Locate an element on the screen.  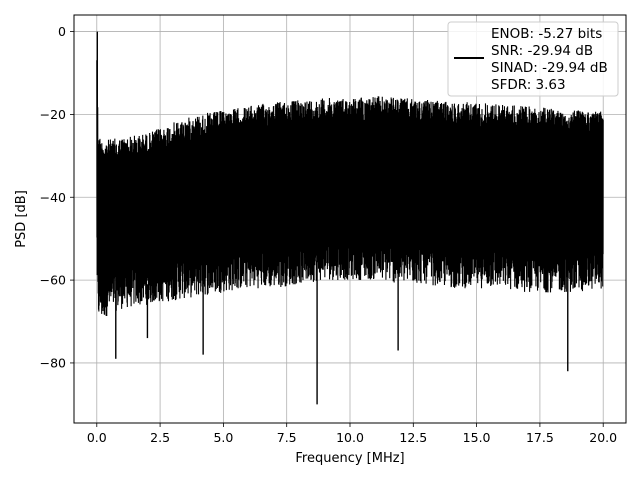
x-tick-label: 20.0 is located at coordinates (603, 437).